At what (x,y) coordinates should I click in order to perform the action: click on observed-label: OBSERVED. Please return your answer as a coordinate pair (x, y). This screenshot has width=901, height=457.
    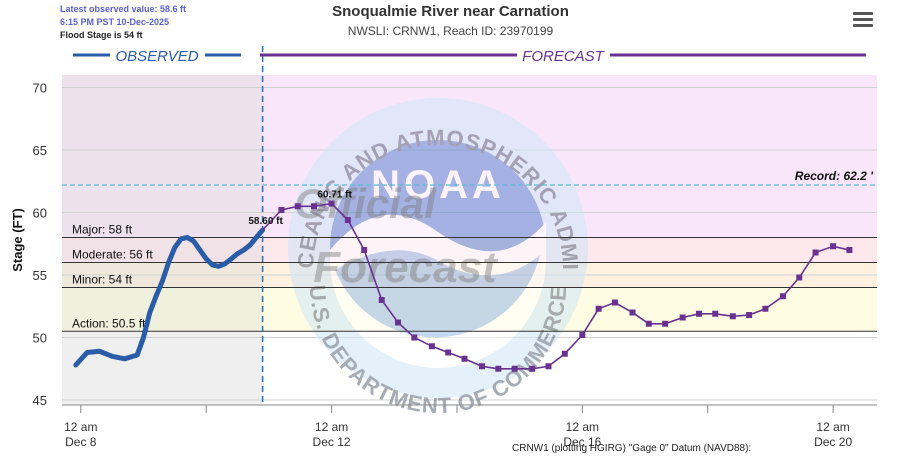
    Looking at the image, I should click on (156, 56).